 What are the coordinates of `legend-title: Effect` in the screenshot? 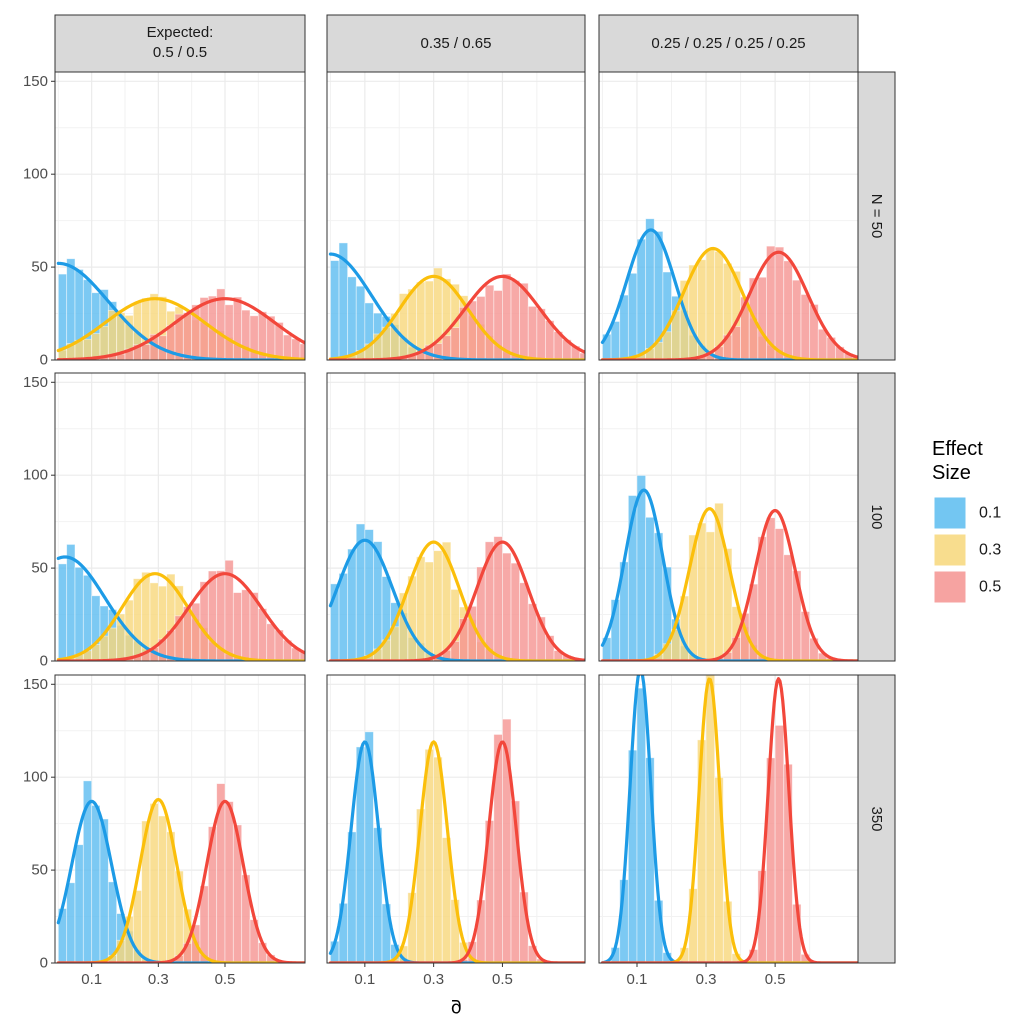 It's located at (957, 449).